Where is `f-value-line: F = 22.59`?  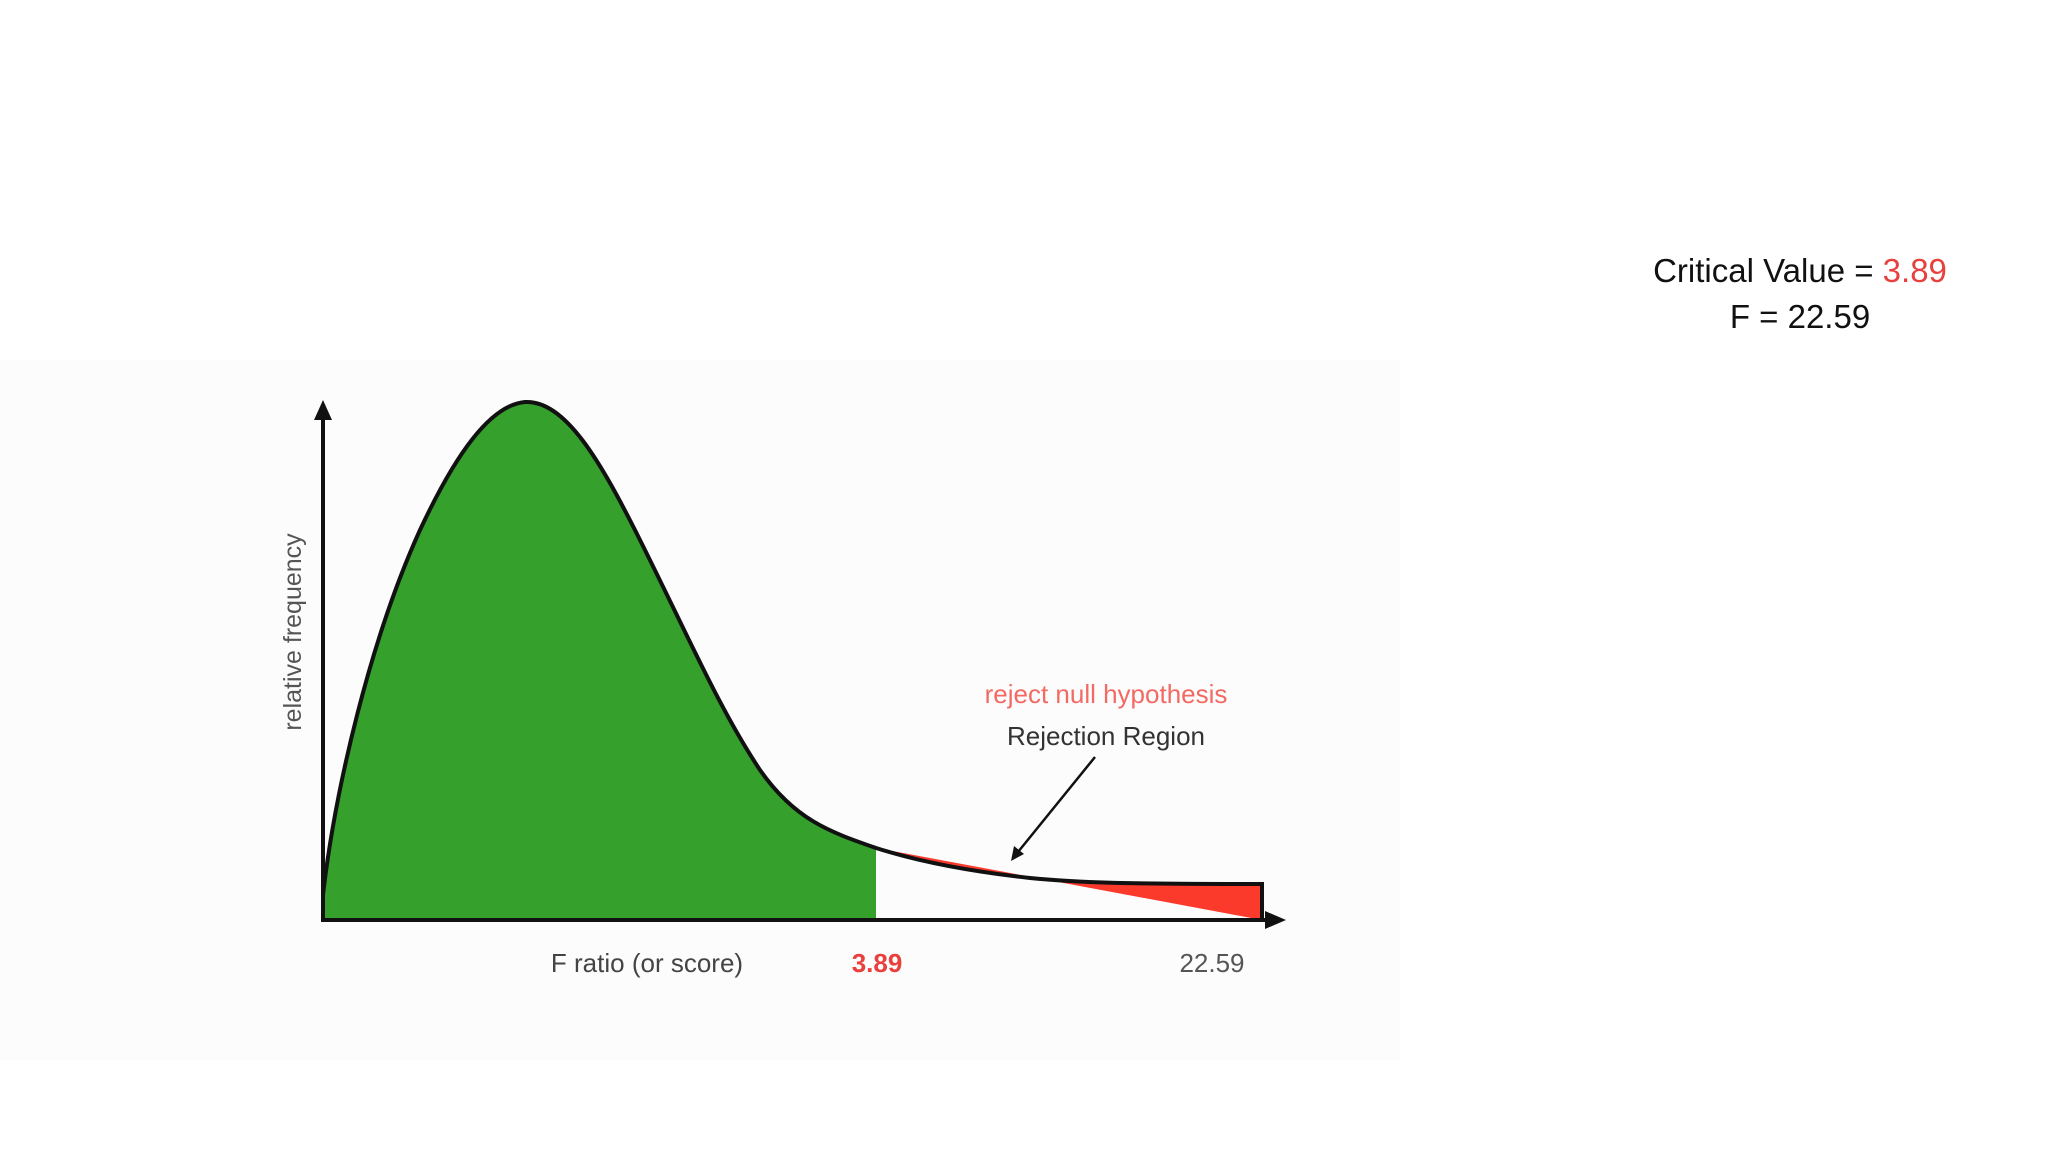
f-value-line: F = 22.59 is located at coordinates (1800, 317).